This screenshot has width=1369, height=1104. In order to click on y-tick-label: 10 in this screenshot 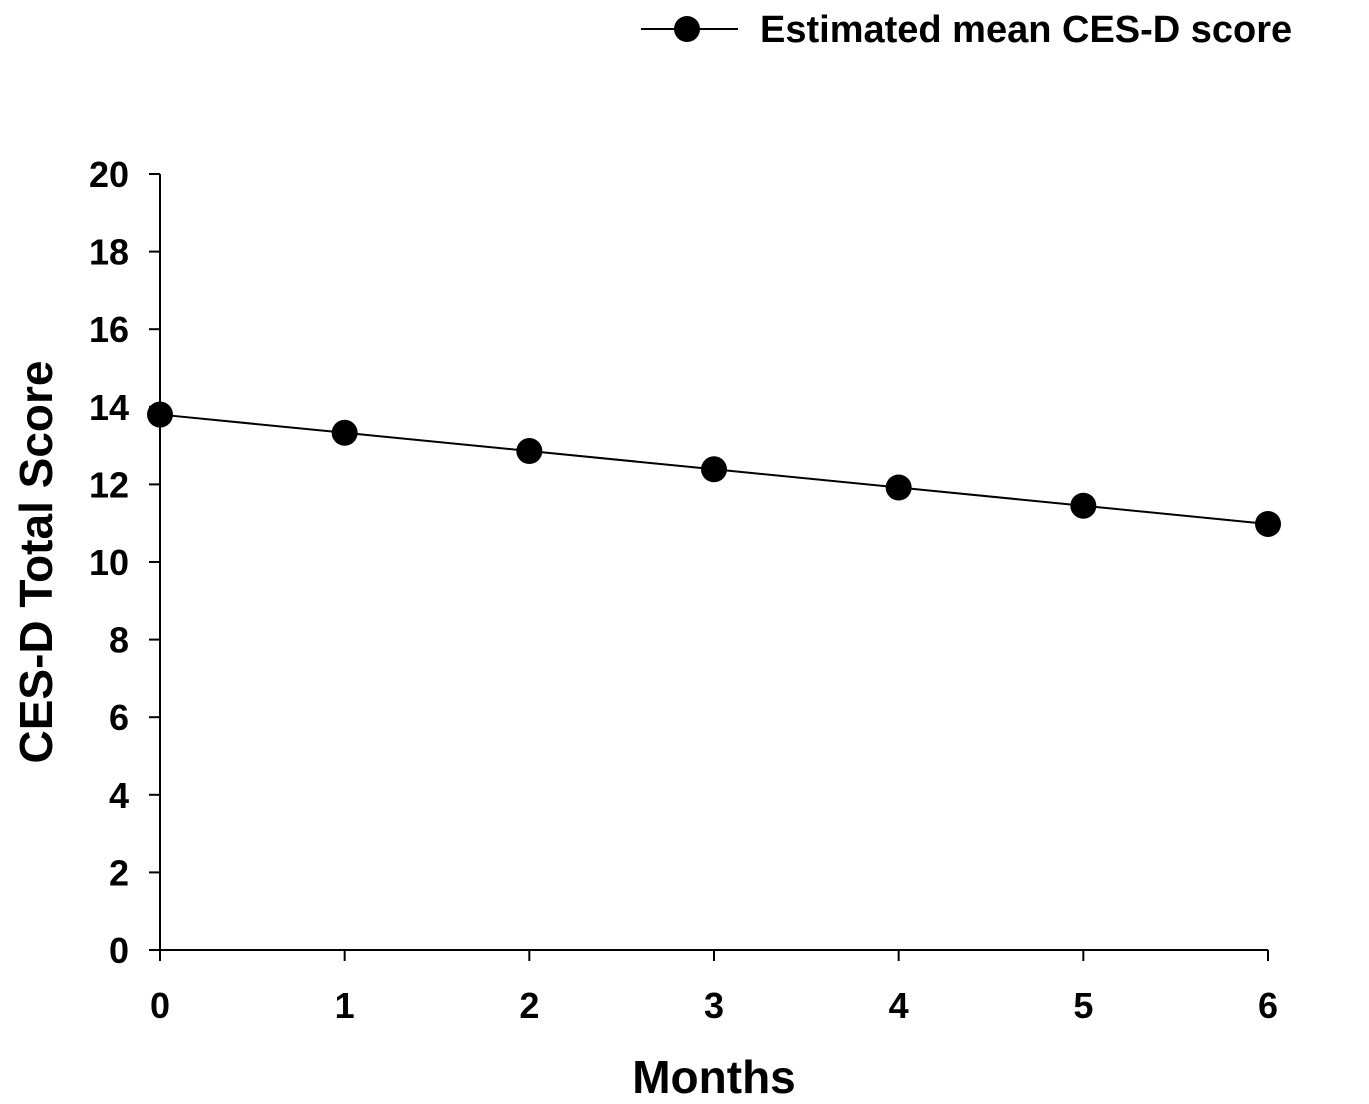, I will do `click(109, 562)`.